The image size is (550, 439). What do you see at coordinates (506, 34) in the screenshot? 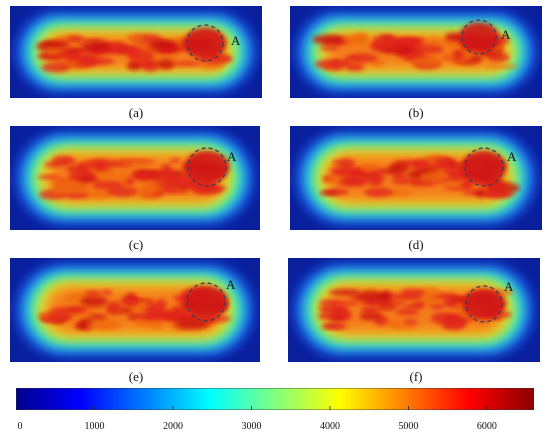
I see `annotation-label-b: A` at bounding box center [506, 34].